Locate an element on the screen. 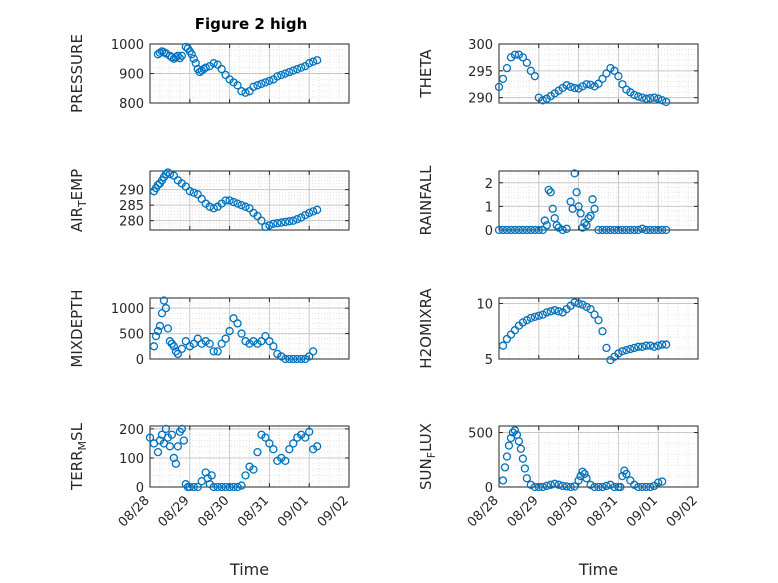 This screenshot has width=778, height=583. y-tick-label: 200 is located at coordinates (131, 430).